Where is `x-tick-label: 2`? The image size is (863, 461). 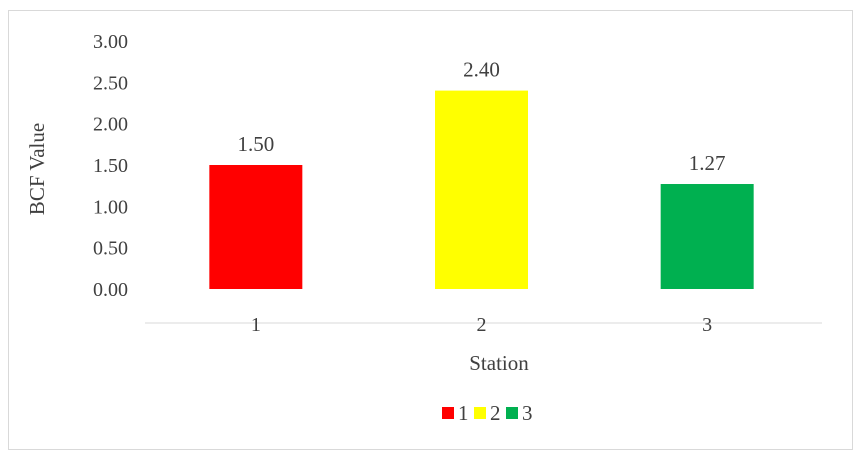
x-tick-label: 2 is located at coordinates (482, 325).